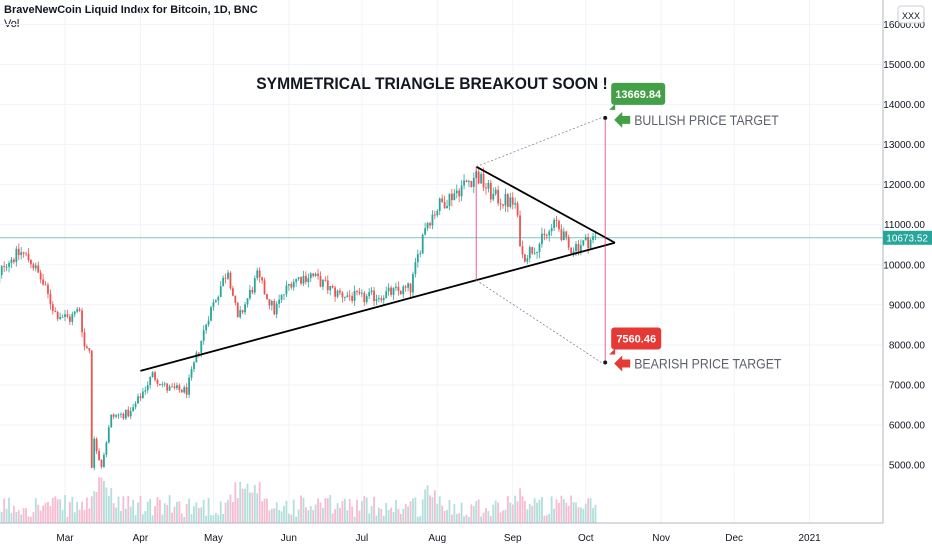  I want to click on bearish-target-point, so click(605, 362).